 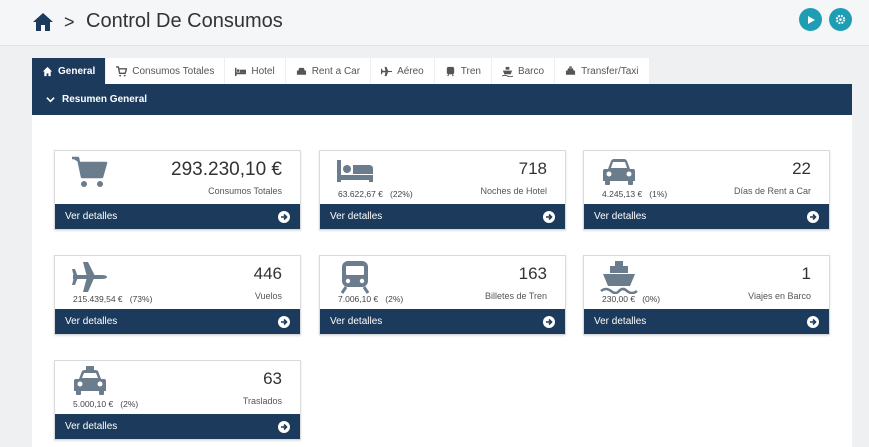 I want to click on tab-label: General, so click(x=77, y=71).